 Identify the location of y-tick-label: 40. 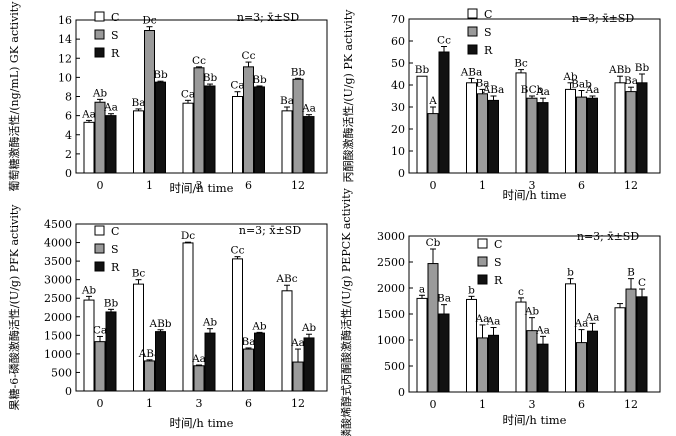
(398, 85).